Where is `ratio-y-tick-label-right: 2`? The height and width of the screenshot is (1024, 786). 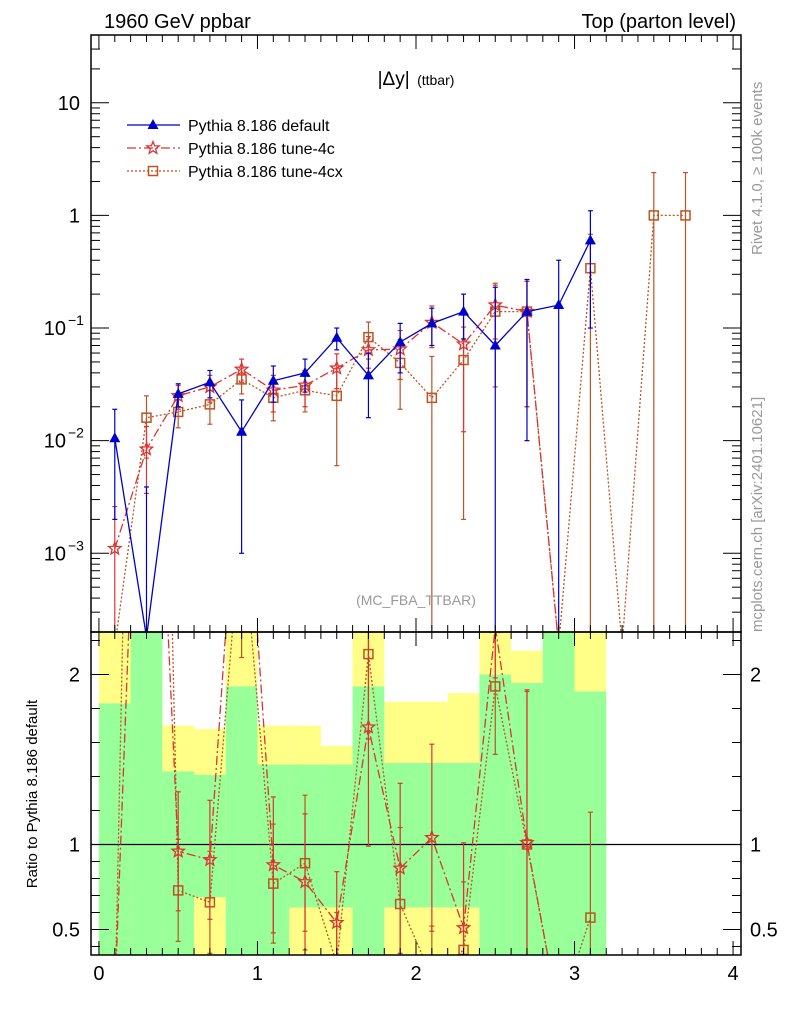 ratio-y-tick-label-right: 2 is located at coordinates (755, 676).